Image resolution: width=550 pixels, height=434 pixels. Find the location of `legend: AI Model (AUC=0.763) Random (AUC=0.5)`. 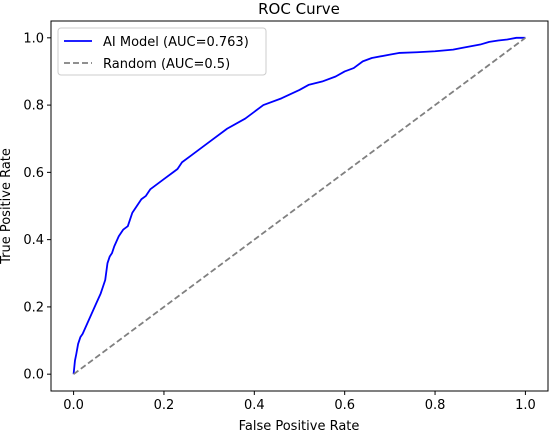

legend: AI Model (AUC=0.763) Random (AUC=0.5) is located at coordinates (162, 51).